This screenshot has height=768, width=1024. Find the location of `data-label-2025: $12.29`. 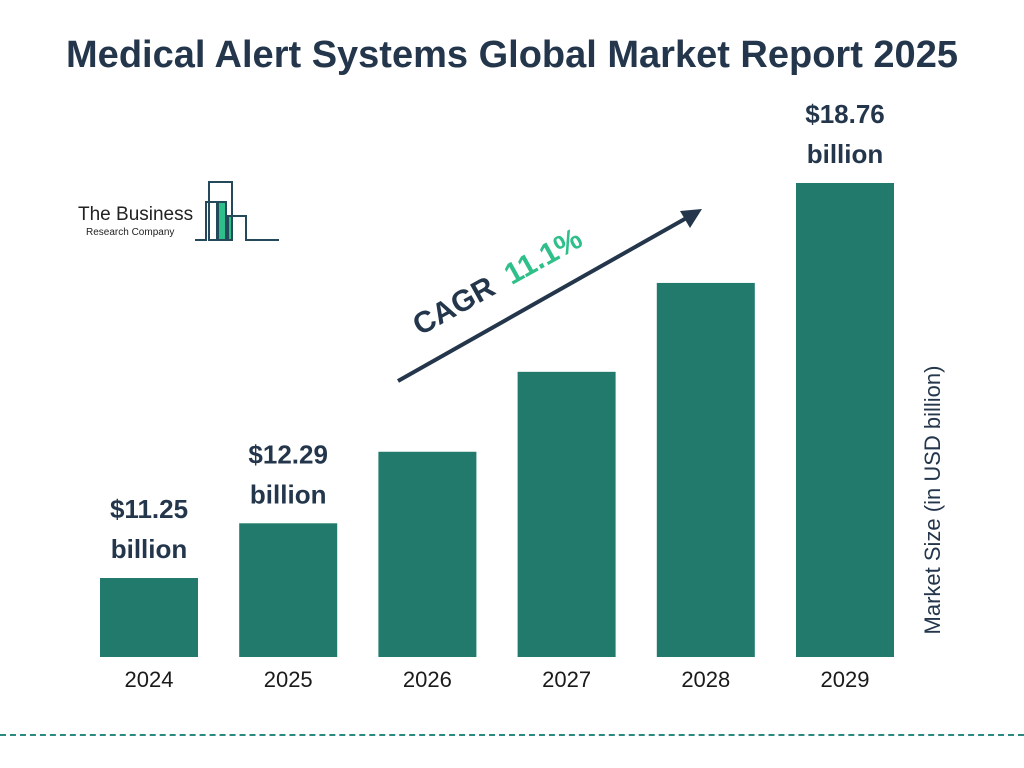

data-label-2025: $12.29 is located at coordinates (288, 454).